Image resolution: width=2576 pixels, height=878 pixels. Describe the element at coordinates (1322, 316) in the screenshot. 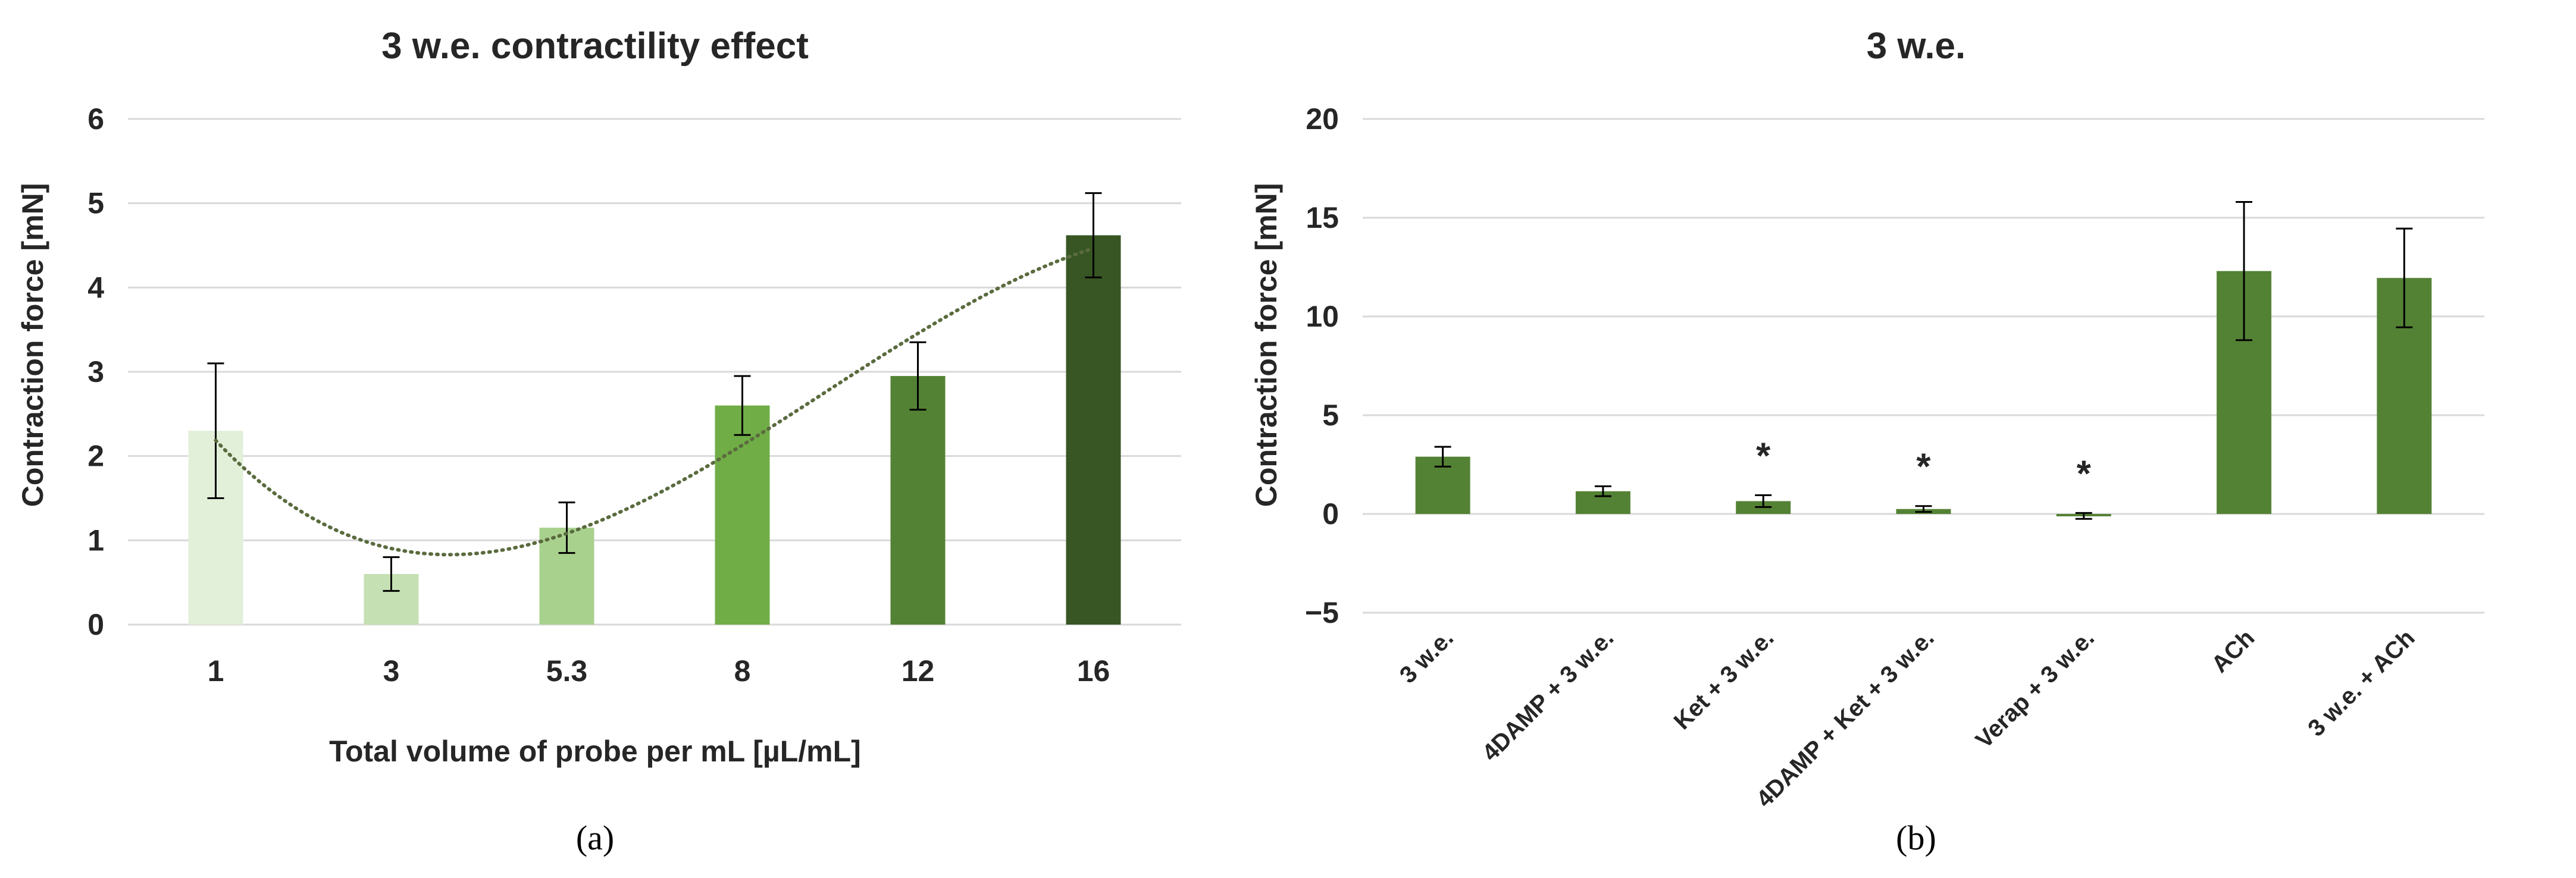

I see `chart-b-ytick-label: 10` at that location.